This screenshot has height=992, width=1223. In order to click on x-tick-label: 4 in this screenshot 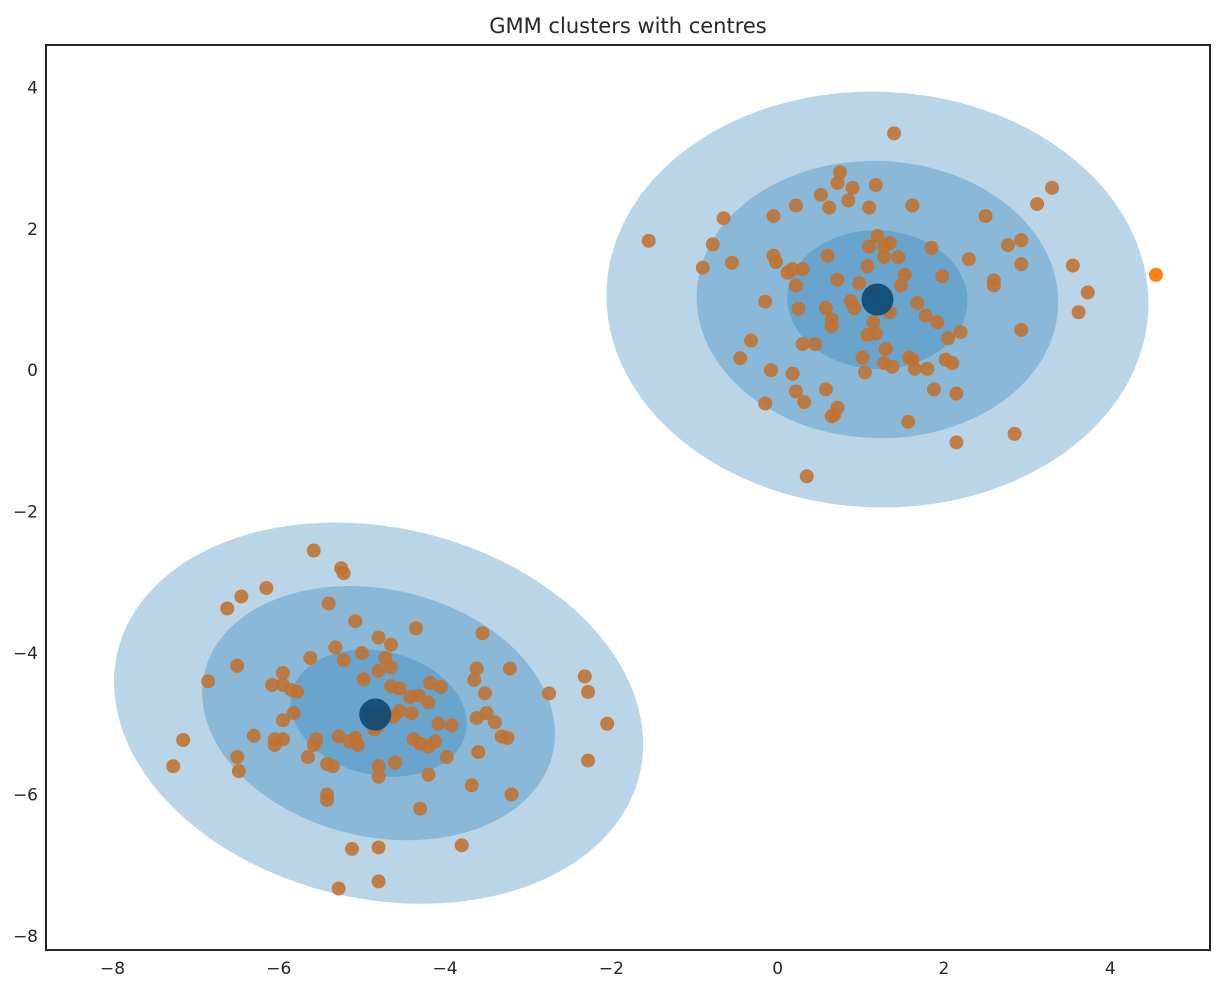, I will do `click(1110, 969)`.